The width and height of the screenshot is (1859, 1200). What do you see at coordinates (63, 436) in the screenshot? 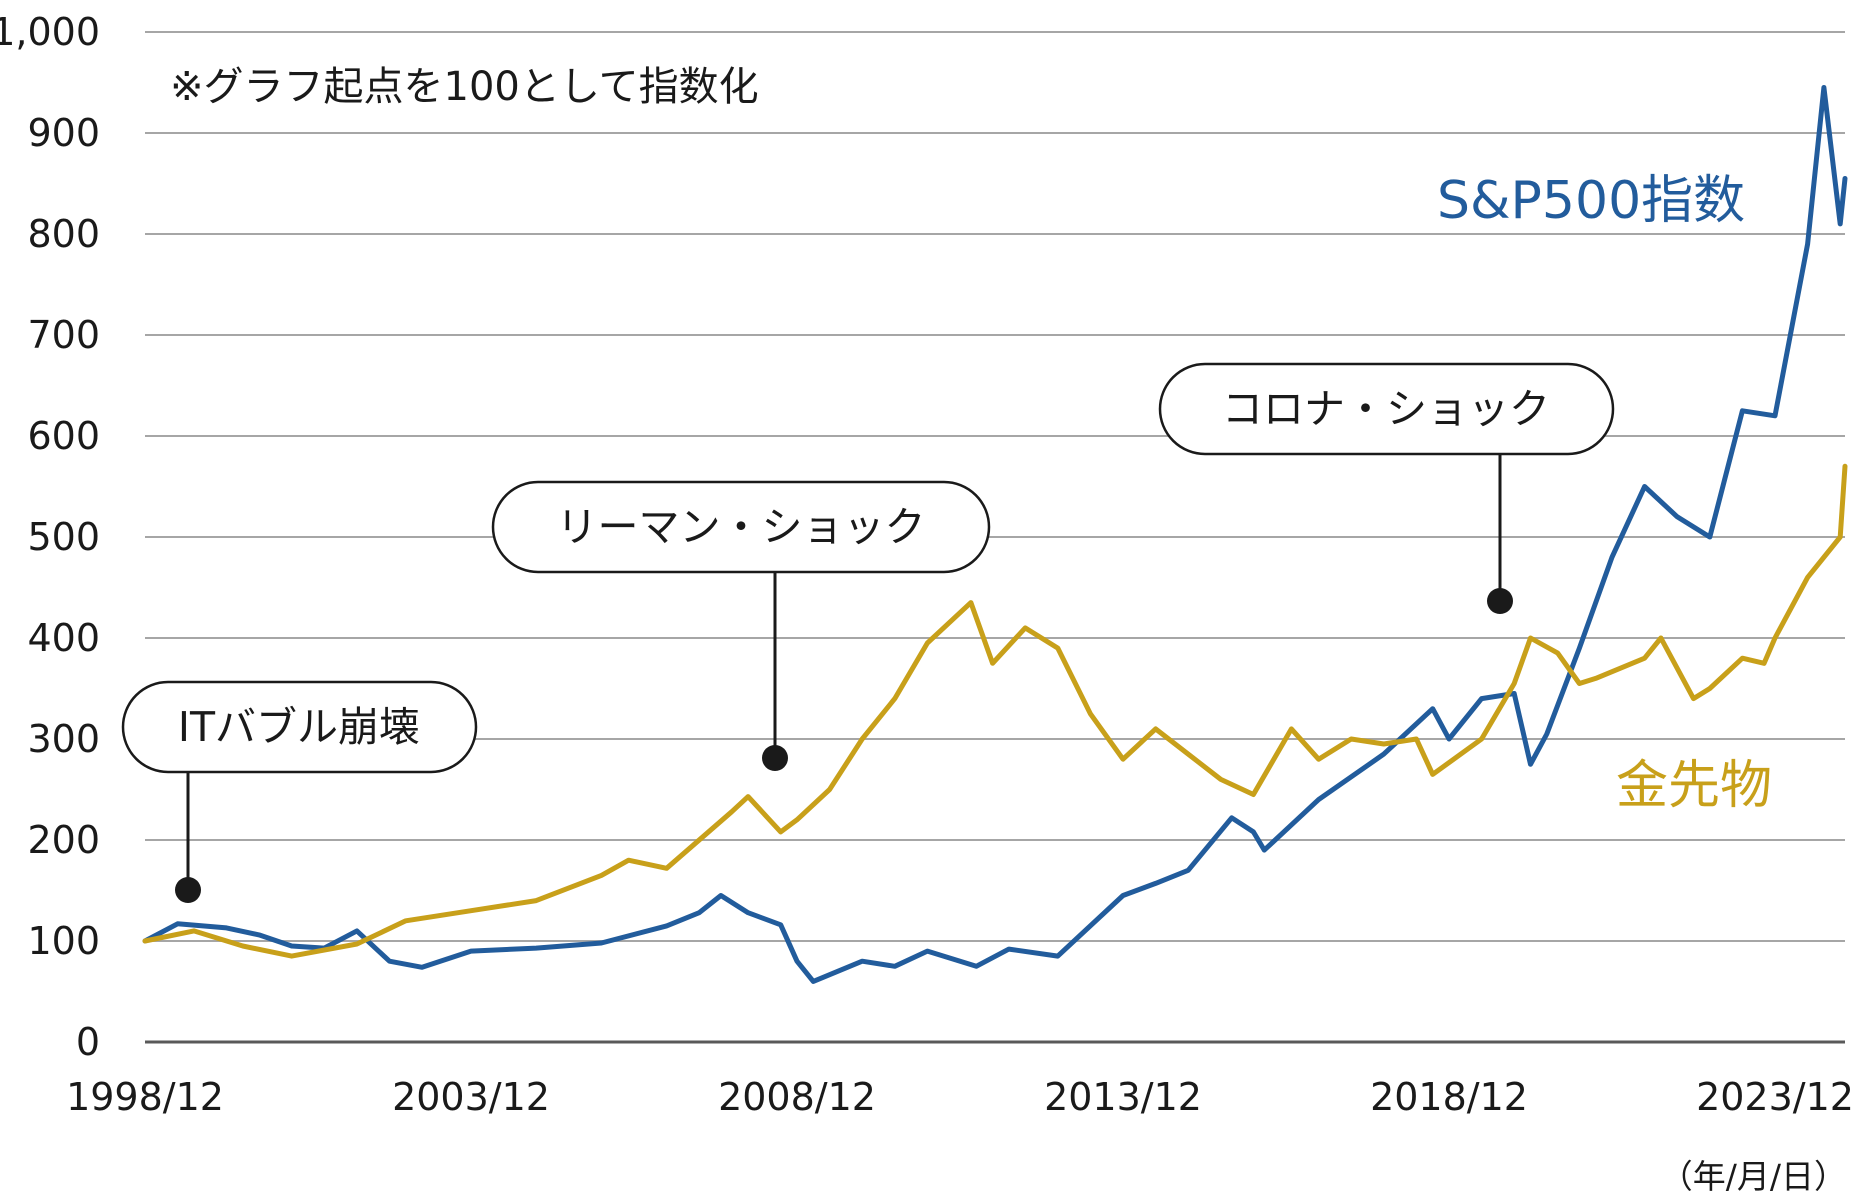
I see `y-tick-label: 600` at bounding box center [63, 436].